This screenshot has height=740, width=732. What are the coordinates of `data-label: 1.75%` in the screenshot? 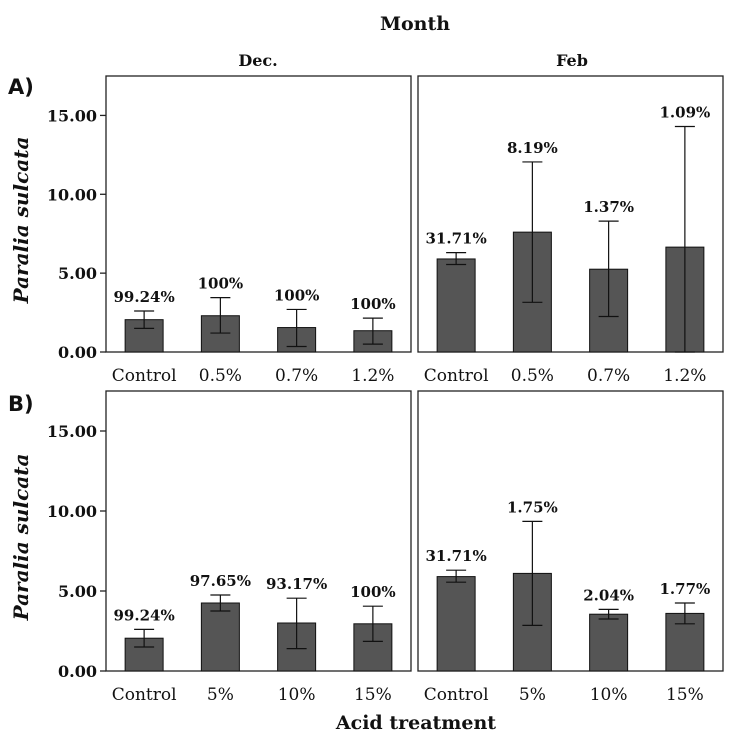 It's located at (532, 507).